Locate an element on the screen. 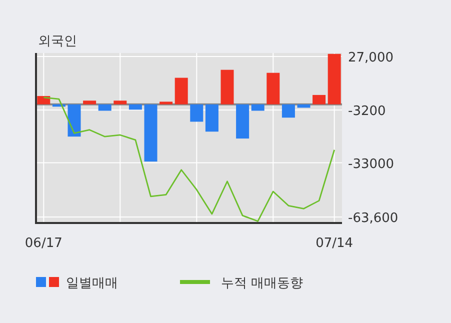 Image resolution: width=451 pixels, height=323 pixels. x-tick-label: 07/14 is located at coordinates (335, 243).